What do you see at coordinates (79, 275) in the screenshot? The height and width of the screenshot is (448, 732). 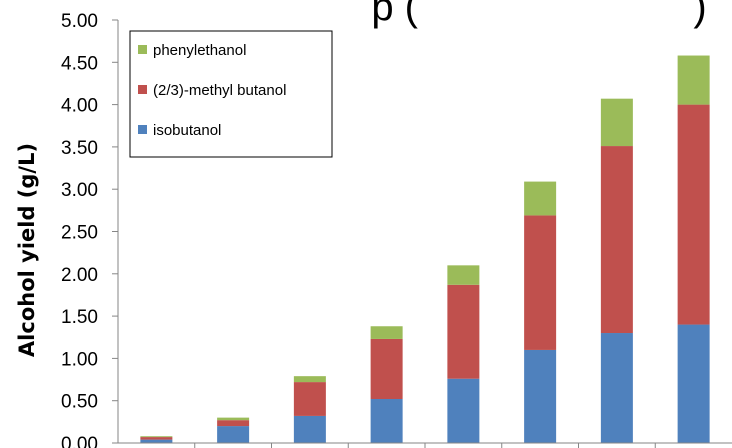 I see `y-tick-label: 2.00` at bounding box center [79, 275].